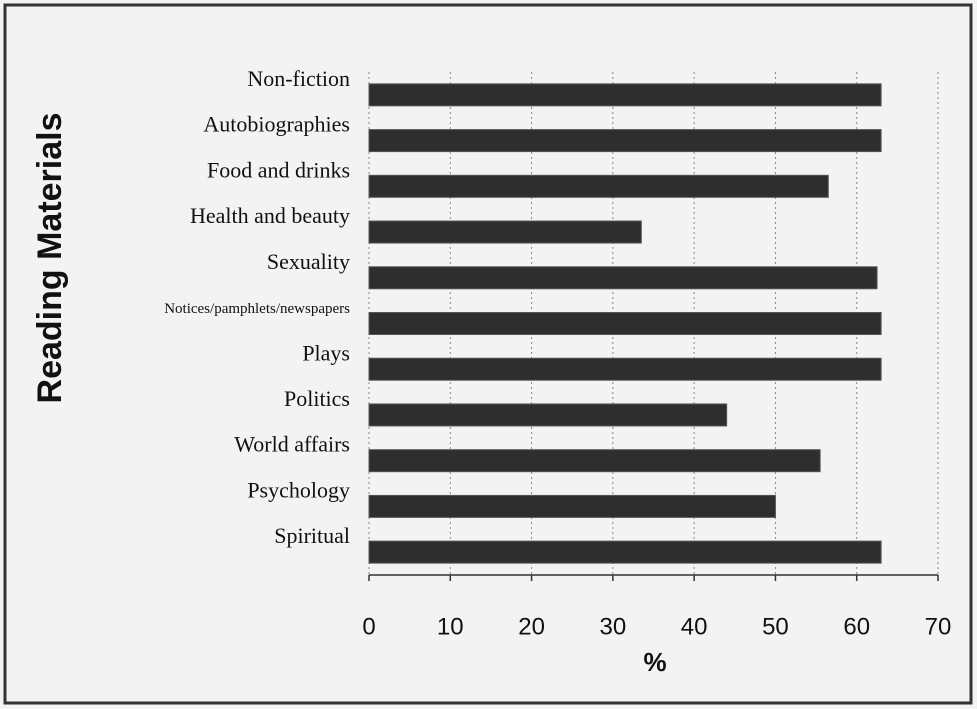 This screenshot has width=977, height=709. I want to click on x-tick-label: 50, so click(775, 626).